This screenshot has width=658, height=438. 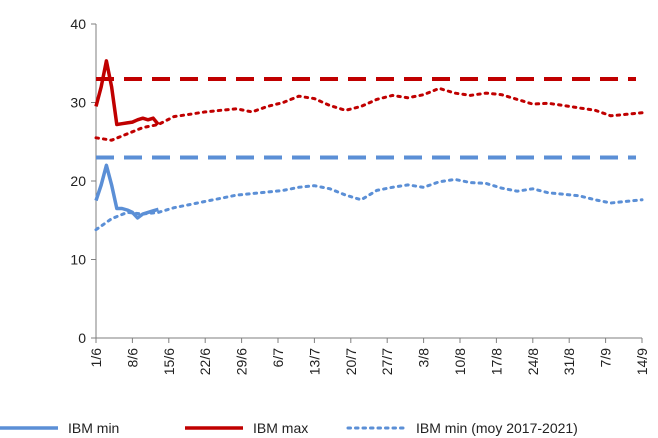 What do you see at coordinates (93, 428) in the screenshot?
I see `legend-label: IBM min` at bounding box center [93, 428].